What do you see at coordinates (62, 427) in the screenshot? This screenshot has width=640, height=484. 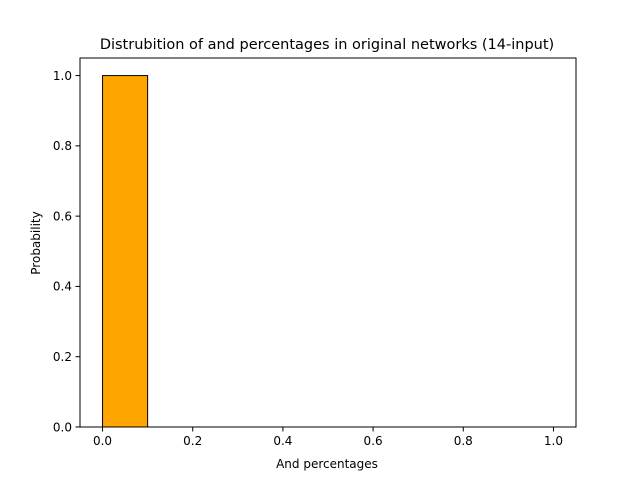 I see `y-tick-label-0: 0.0` at bounding box center [62, 427].